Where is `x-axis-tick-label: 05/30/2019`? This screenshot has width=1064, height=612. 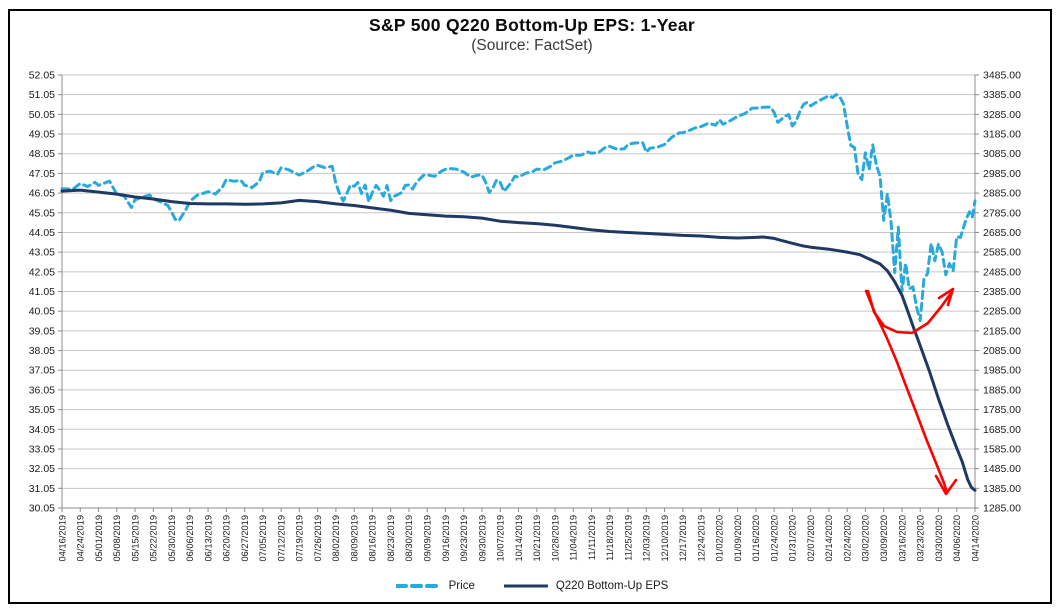
x-axis-tick-label: 05/30/2019 is located at coordinates (172, 538).